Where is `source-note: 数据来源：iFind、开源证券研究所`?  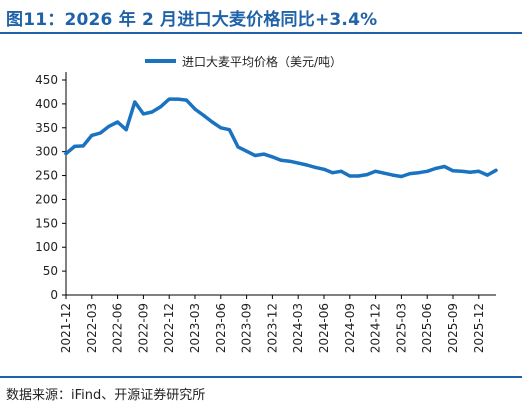
source-note: 数据来源：iFind、开源证券研究所 is located at coordinates (106, 395).